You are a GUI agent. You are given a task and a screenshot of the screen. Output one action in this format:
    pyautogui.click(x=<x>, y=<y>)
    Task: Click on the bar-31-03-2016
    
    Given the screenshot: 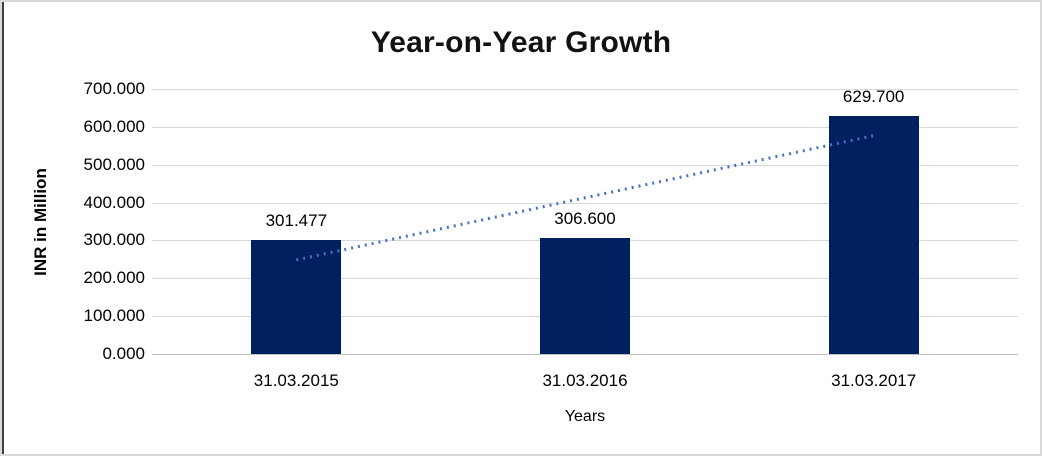 What is the action you would take?
    pyautogui.click(x=585, y=295)
    